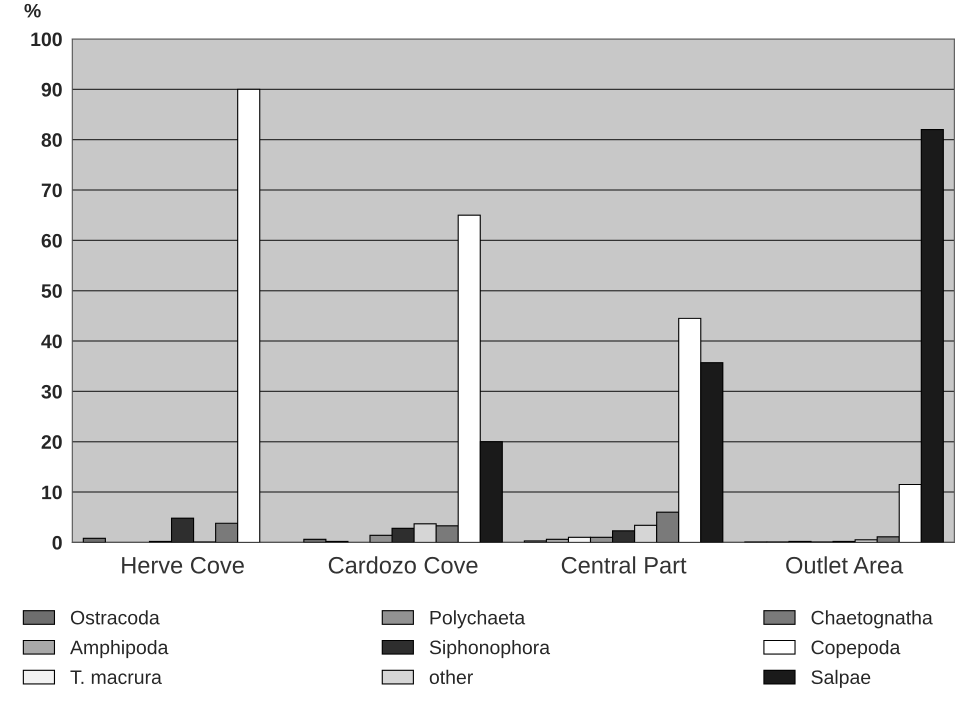 Image resolution: width=964 pixels, height=709 pixels. I want to click on y-tick-label: 40, so click(51, 341).